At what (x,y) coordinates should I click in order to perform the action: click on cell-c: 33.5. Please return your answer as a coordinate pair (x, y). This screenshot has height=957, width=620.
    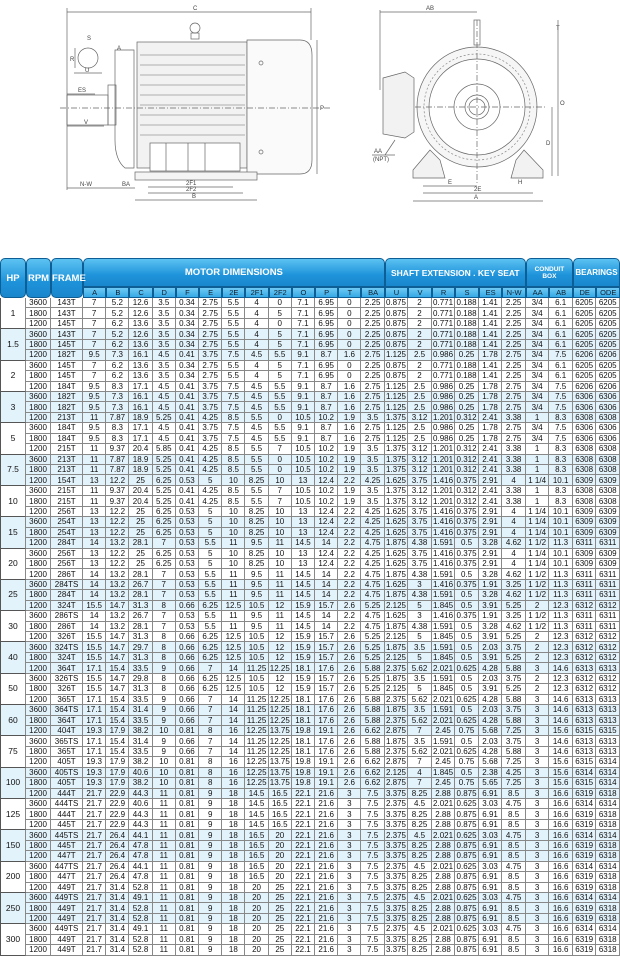
    Looking at the image, I should click on (141, 668).